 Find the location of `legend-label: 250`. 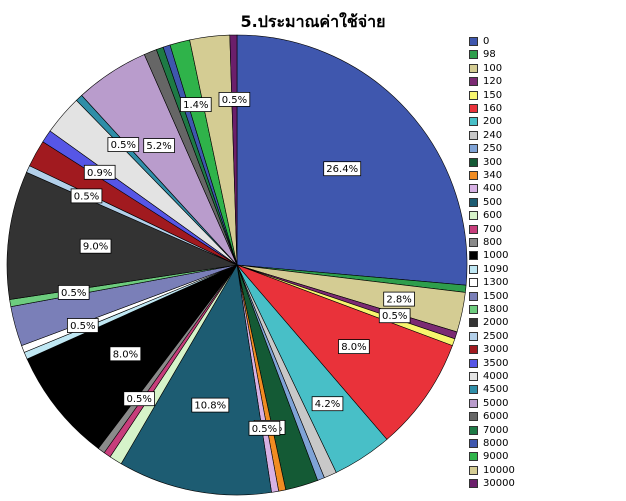

legend-label: 250 is located at coordinates (493, 149).